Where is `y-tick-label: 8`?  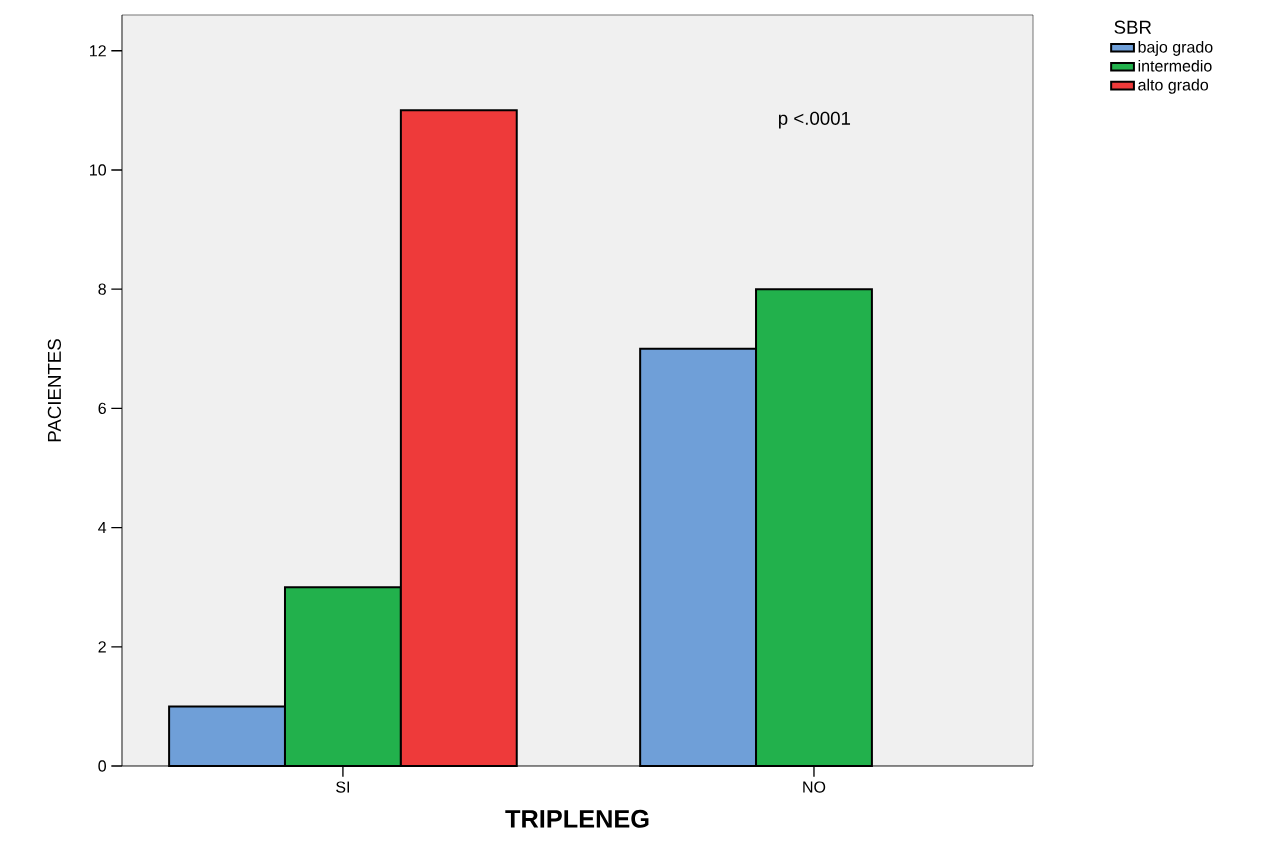
y-tick-label: 8 is located at coordinates (102, 289).